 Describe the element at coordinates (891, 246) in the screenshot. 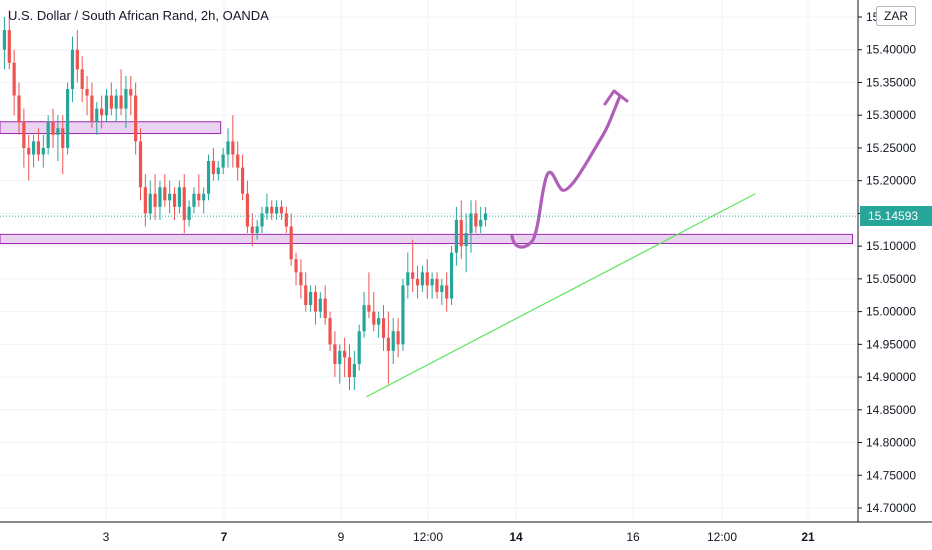

I see `price-tick-label: 15.10000` at that location.